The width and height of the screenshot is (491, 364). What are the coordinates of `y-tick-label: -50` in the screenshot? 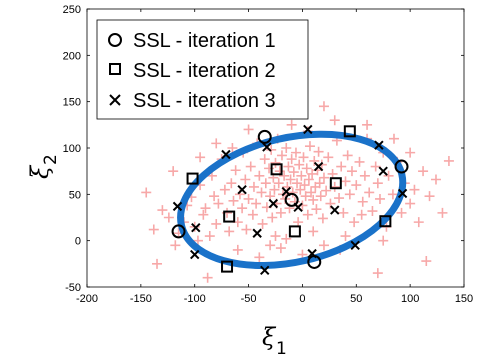 It's located at (73, 288).